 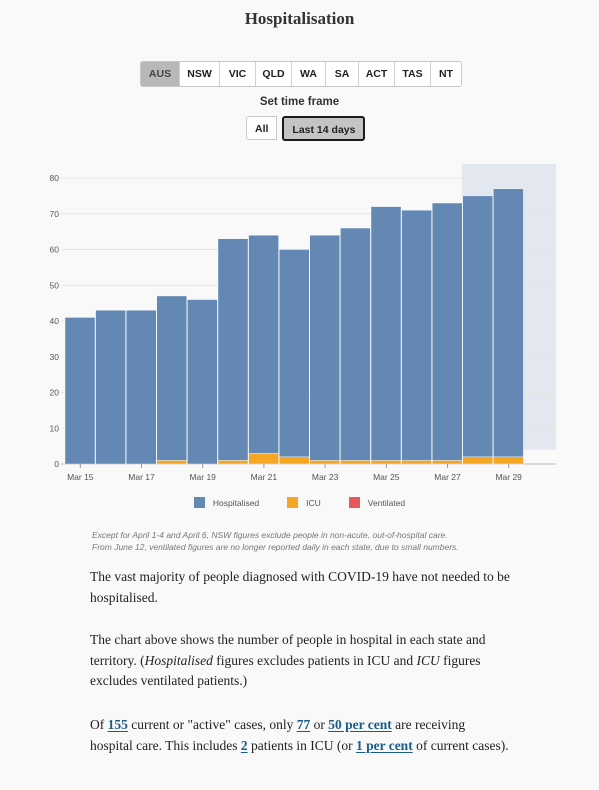 I want to click on tab-aus: AUS, so click(x=160, y=74).